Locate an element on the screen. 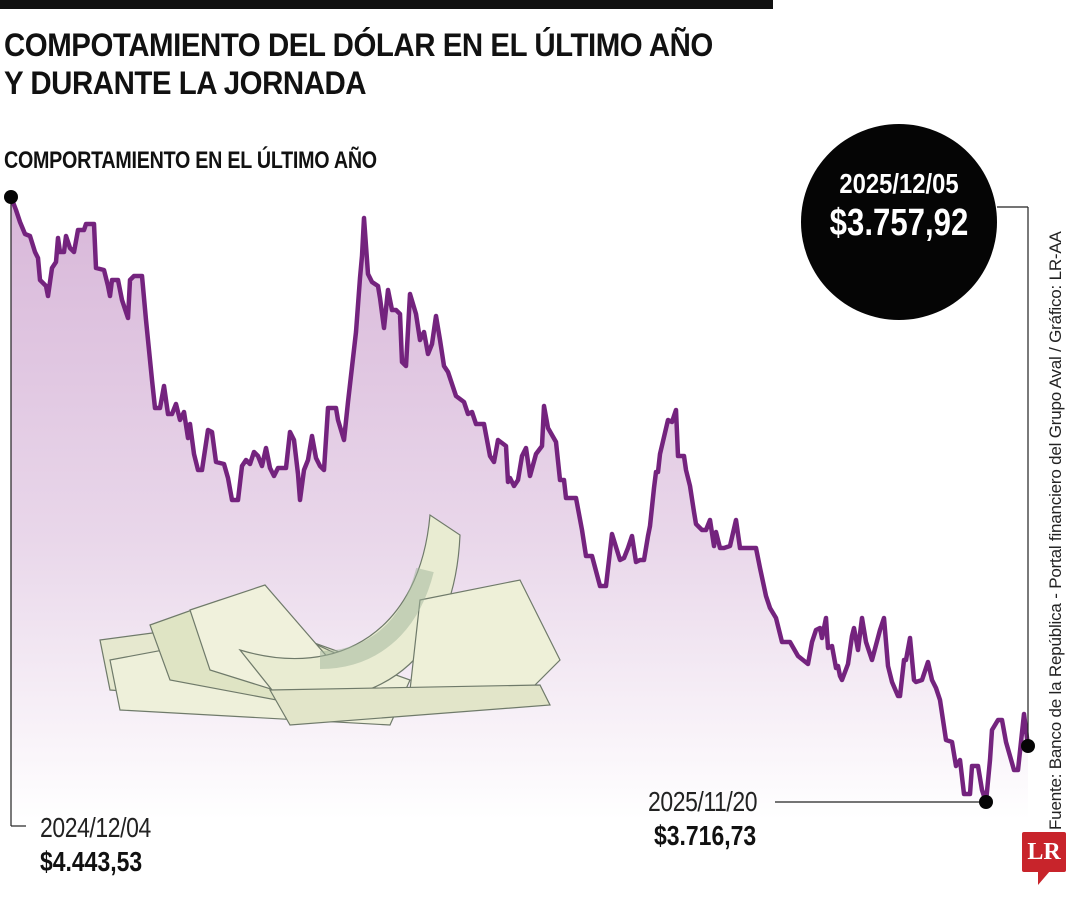  lr-logo: LR is located at coordinates (1044, 852).